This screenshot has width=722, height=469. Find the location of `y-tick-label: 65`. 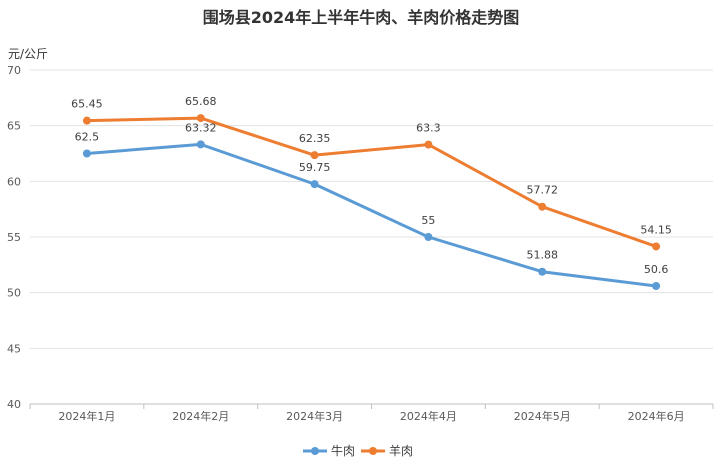

y-tick-label: 65 is located at coordinates (14, 126).